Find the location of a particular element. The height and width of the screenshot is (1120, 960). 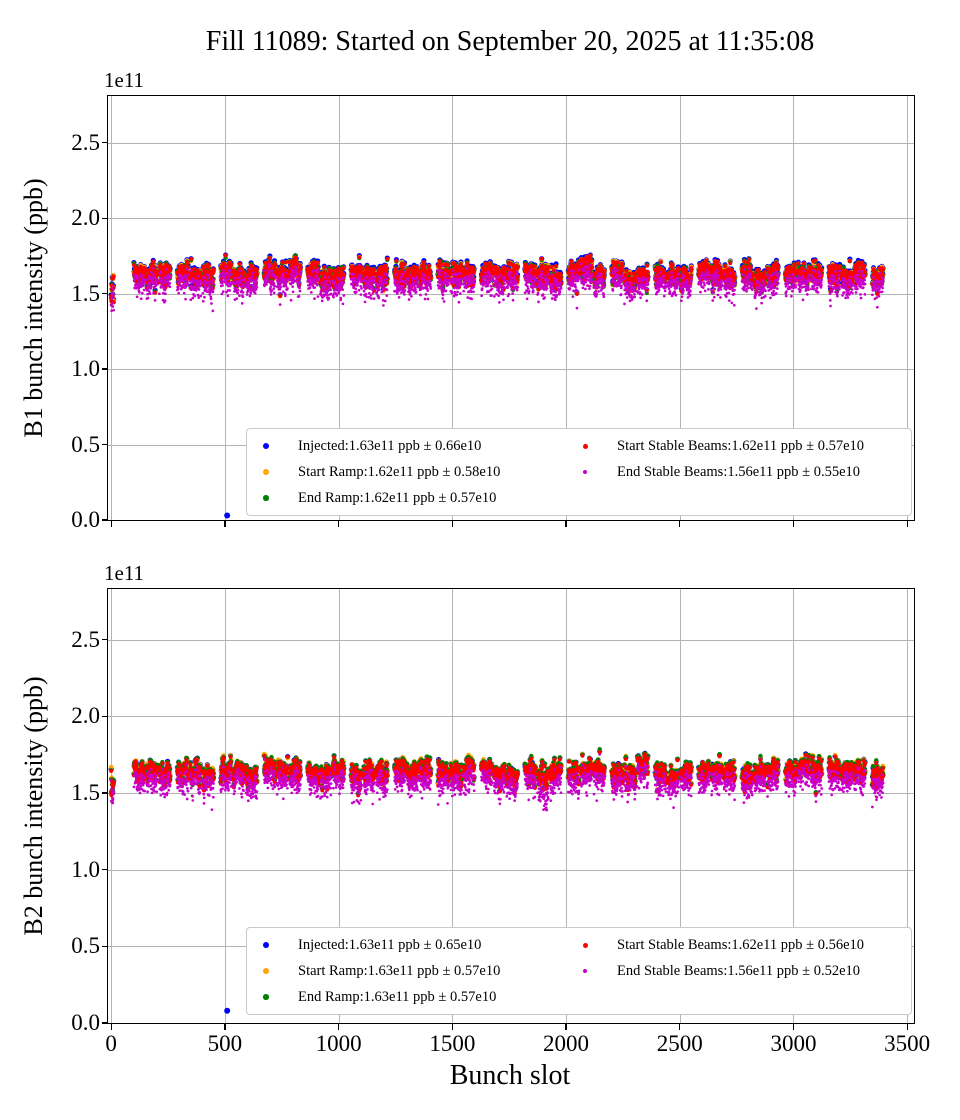

legend-item-label: Injected:1.63e11 ppb ± 0.66e10 is located at coordinates (390, 446).